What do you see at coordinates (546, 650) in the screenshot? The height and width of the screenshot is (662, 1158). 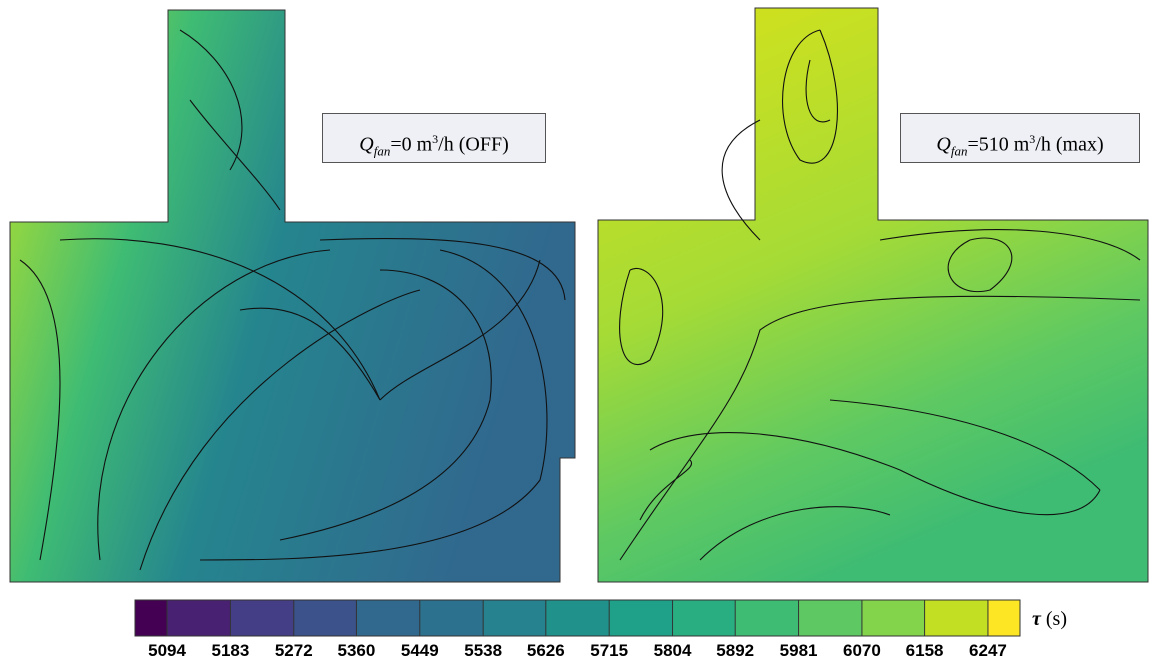 I see `tick-label: 5626` at bounding box center [546, 650].